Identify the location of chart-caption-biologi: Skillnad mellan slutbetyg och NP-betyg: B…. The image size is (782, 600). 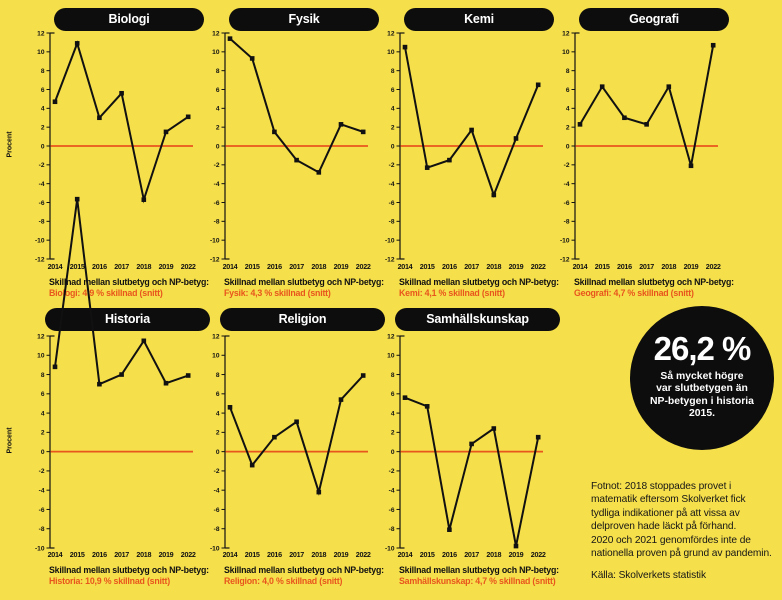
(129, 287).